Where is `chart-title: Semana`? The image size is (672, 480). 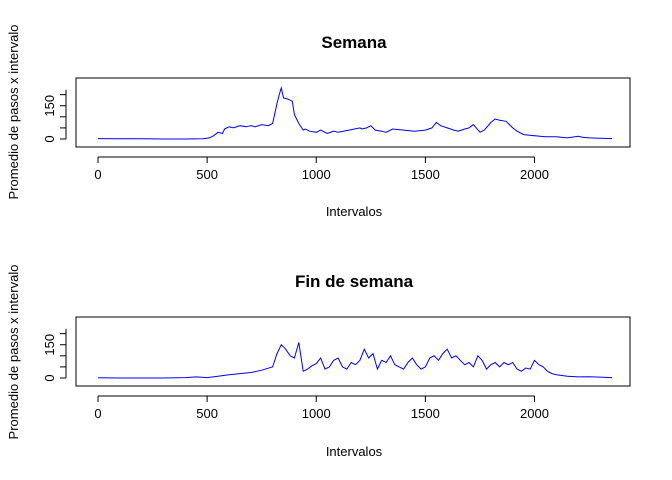
chart-title: Semana is located at coordinates (354, 42).